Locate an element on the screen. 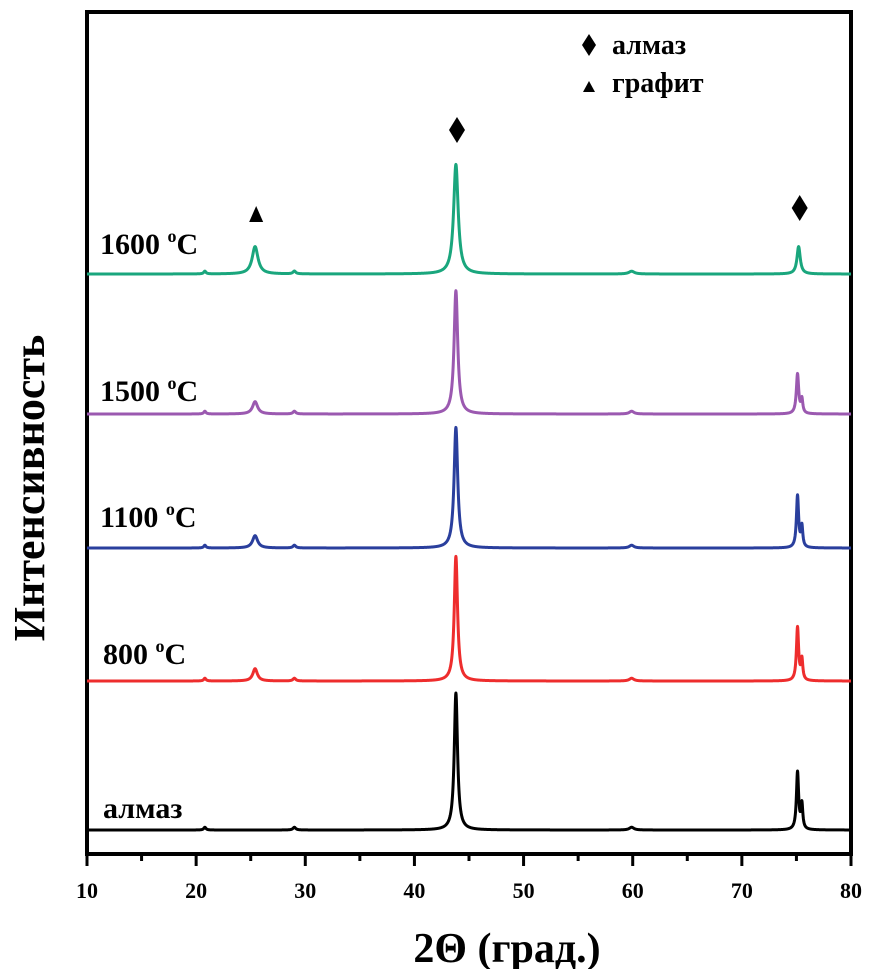  legend-diamond-icon is located at coordinates (589, 45).